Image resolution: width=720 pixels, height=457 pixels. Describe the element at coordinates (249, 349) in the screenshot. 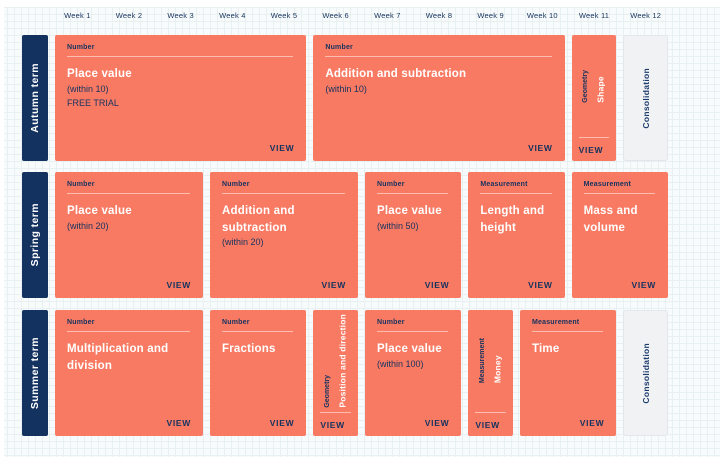

I see `block-title: Fractions` at that location.